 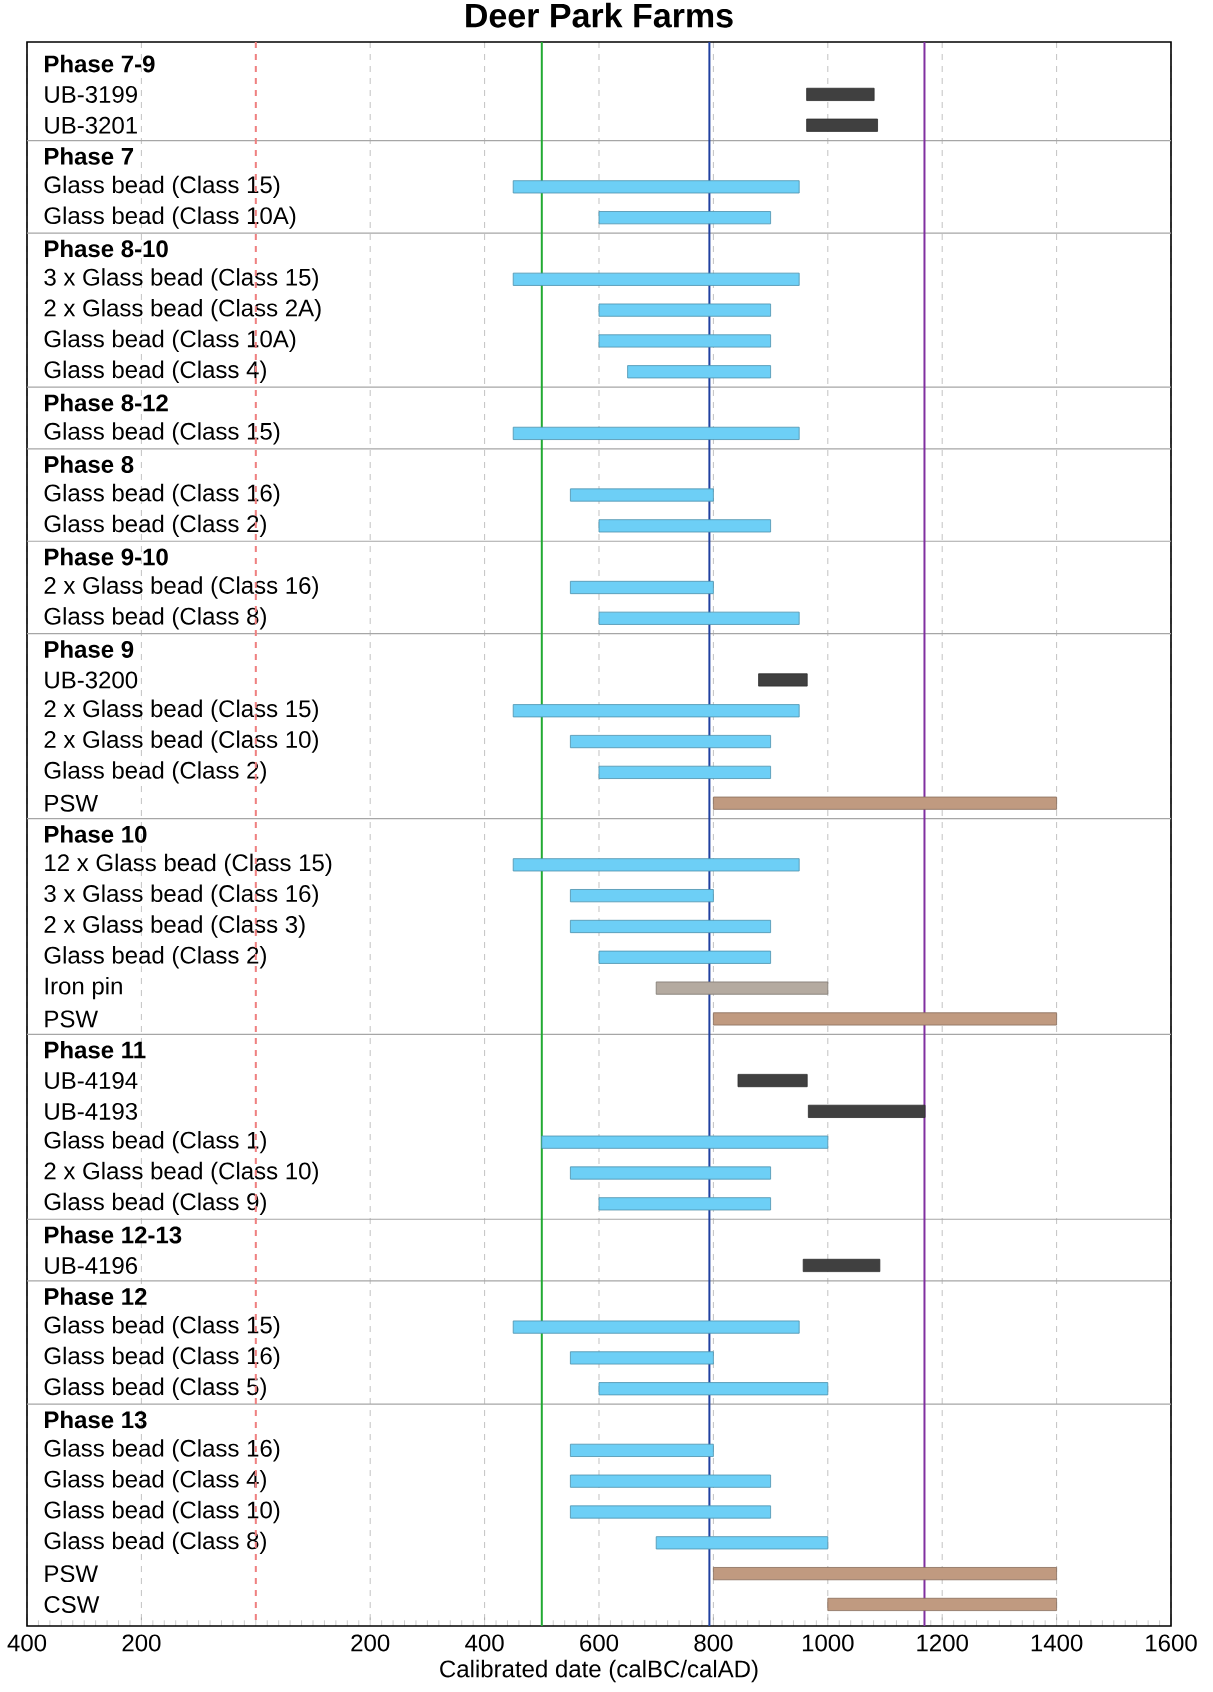 I want to click on x-tick-label: 1200, so click(x=942, y=1643).